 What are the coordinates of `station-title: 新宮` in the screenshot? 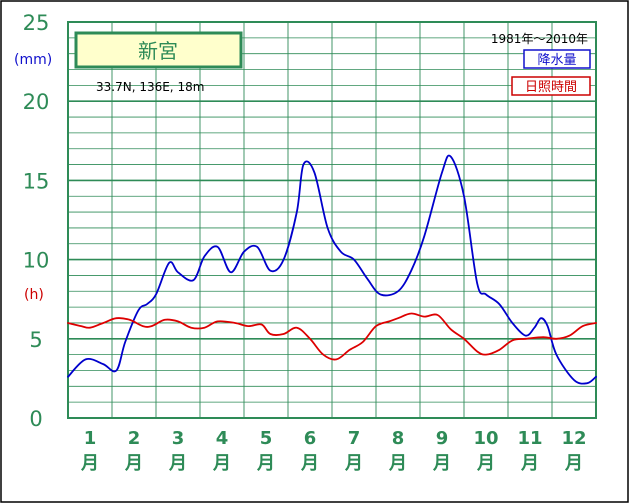 It's located at (158, 51).